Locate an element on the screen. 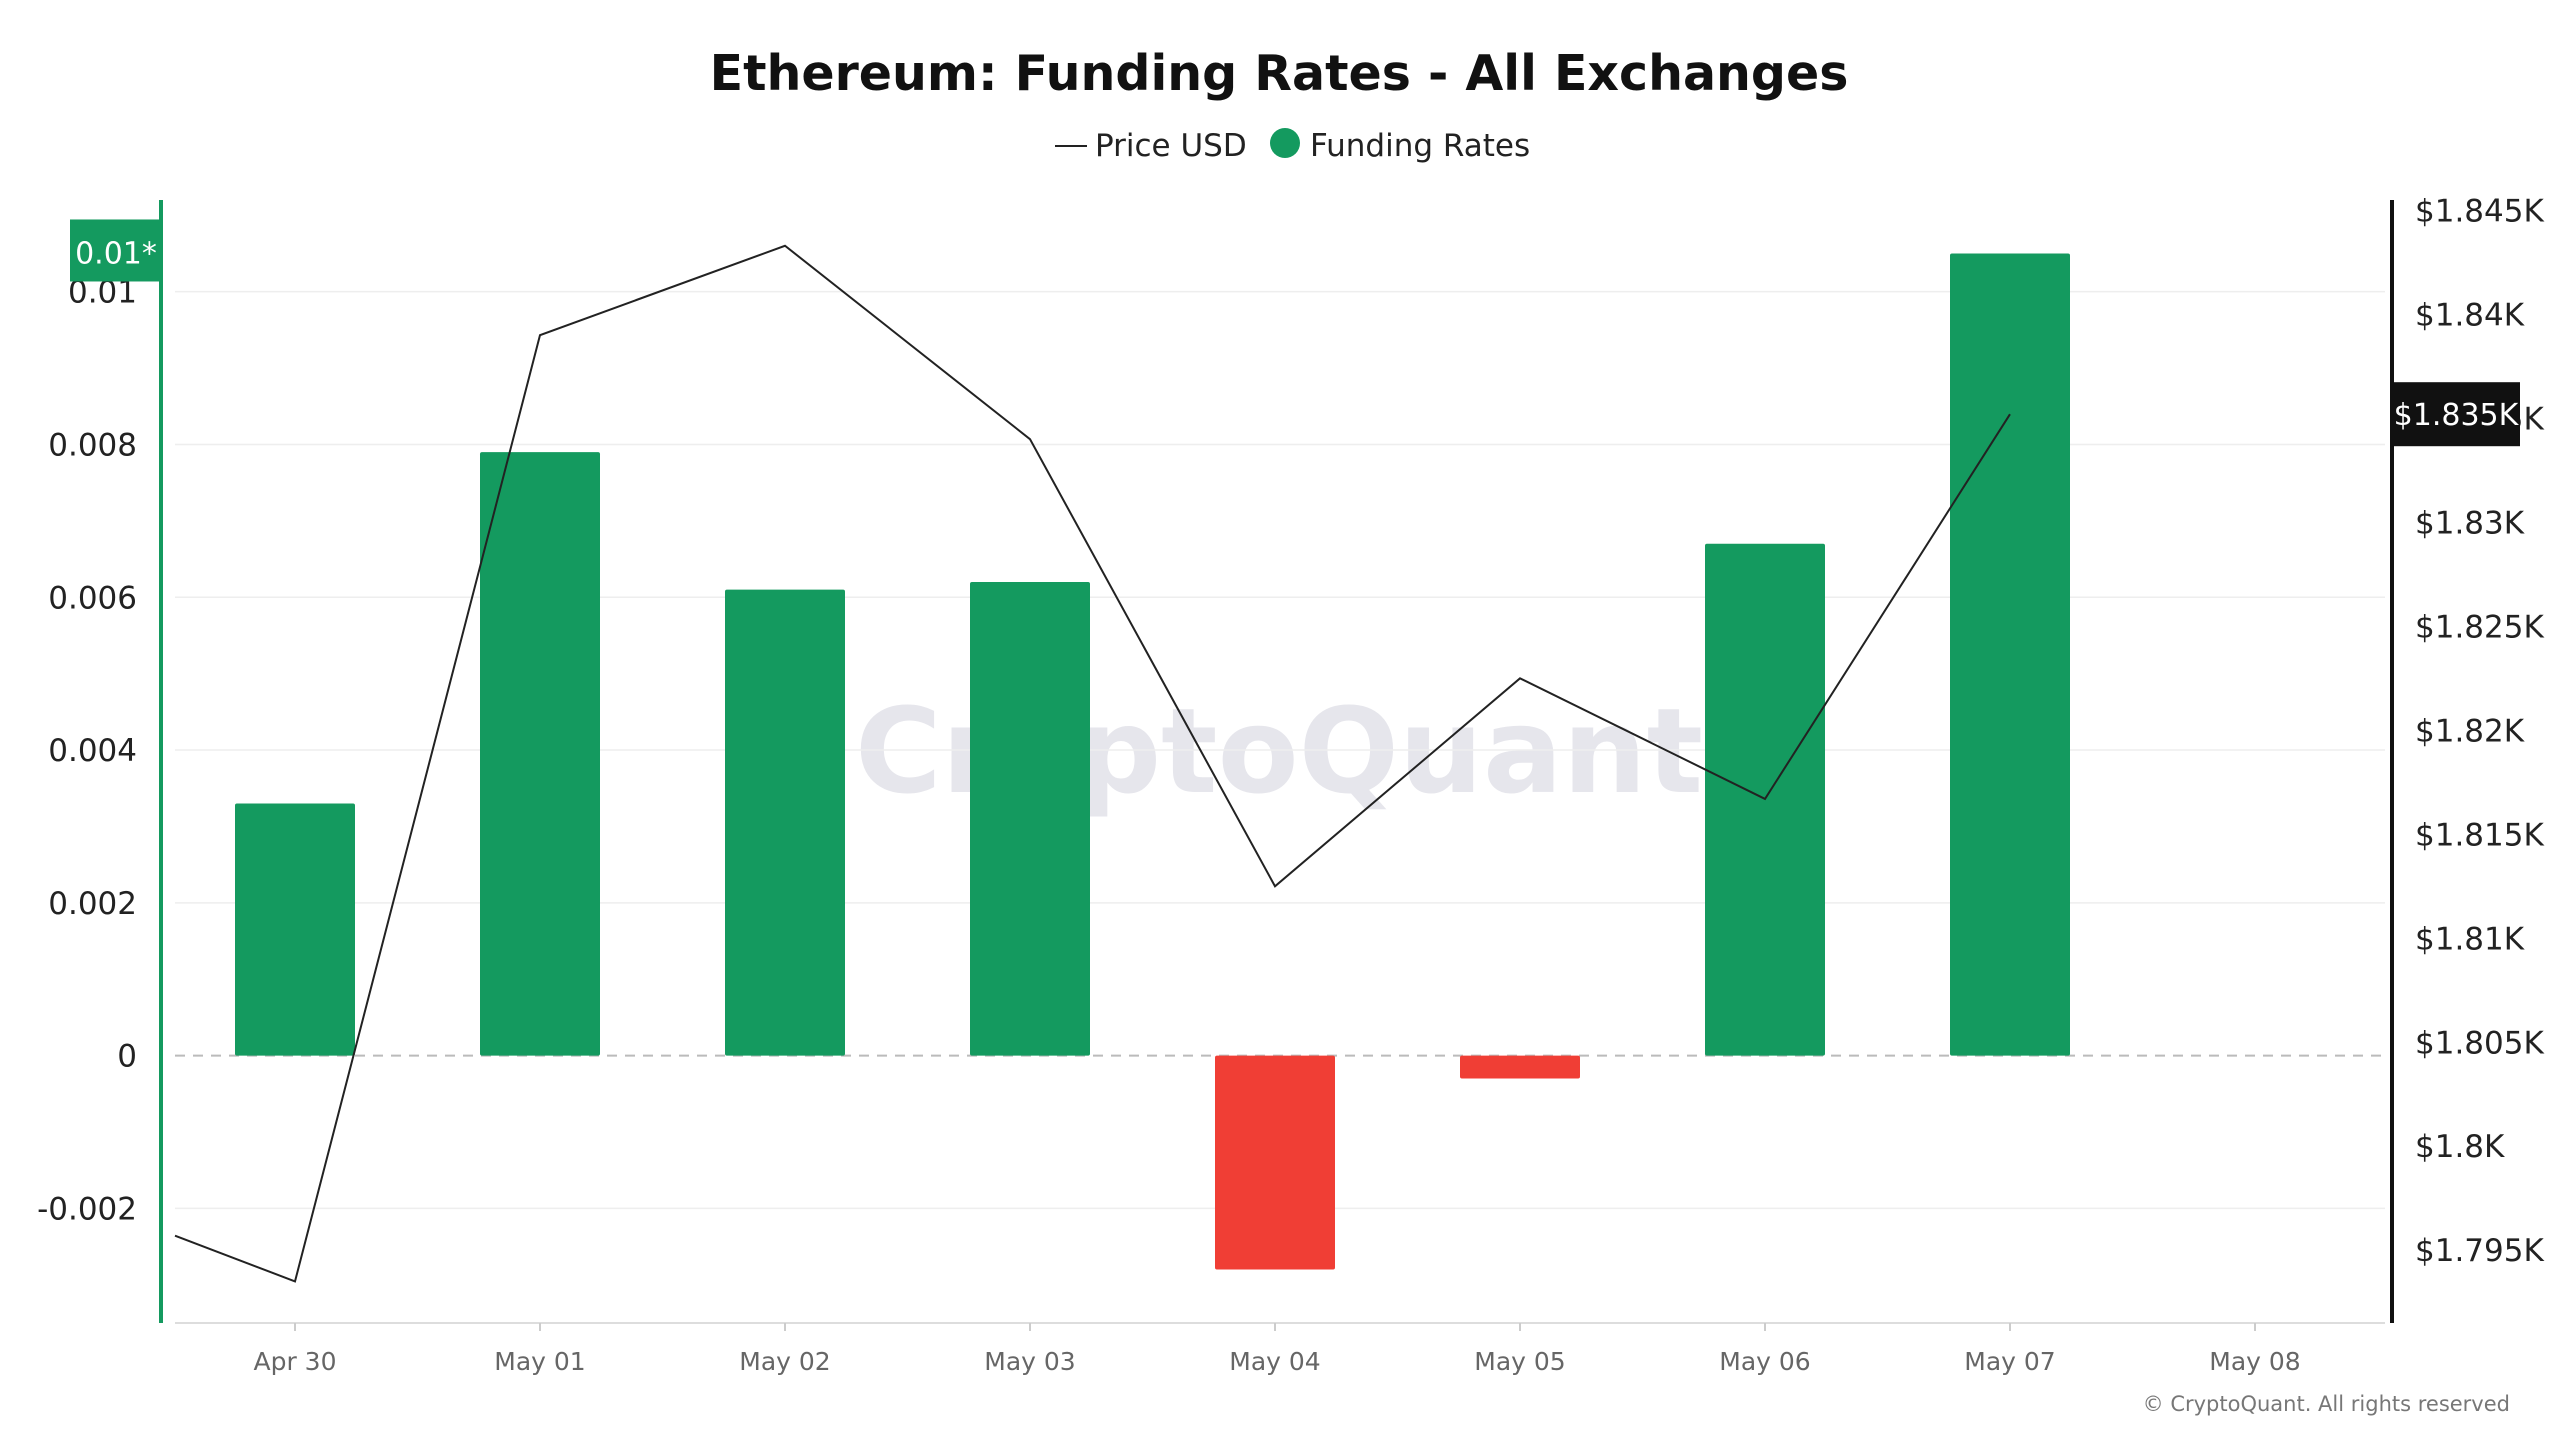 The image size is (2560, 1440). current-price-badge-label: $1.835K is located at coordinates (2457, 415).